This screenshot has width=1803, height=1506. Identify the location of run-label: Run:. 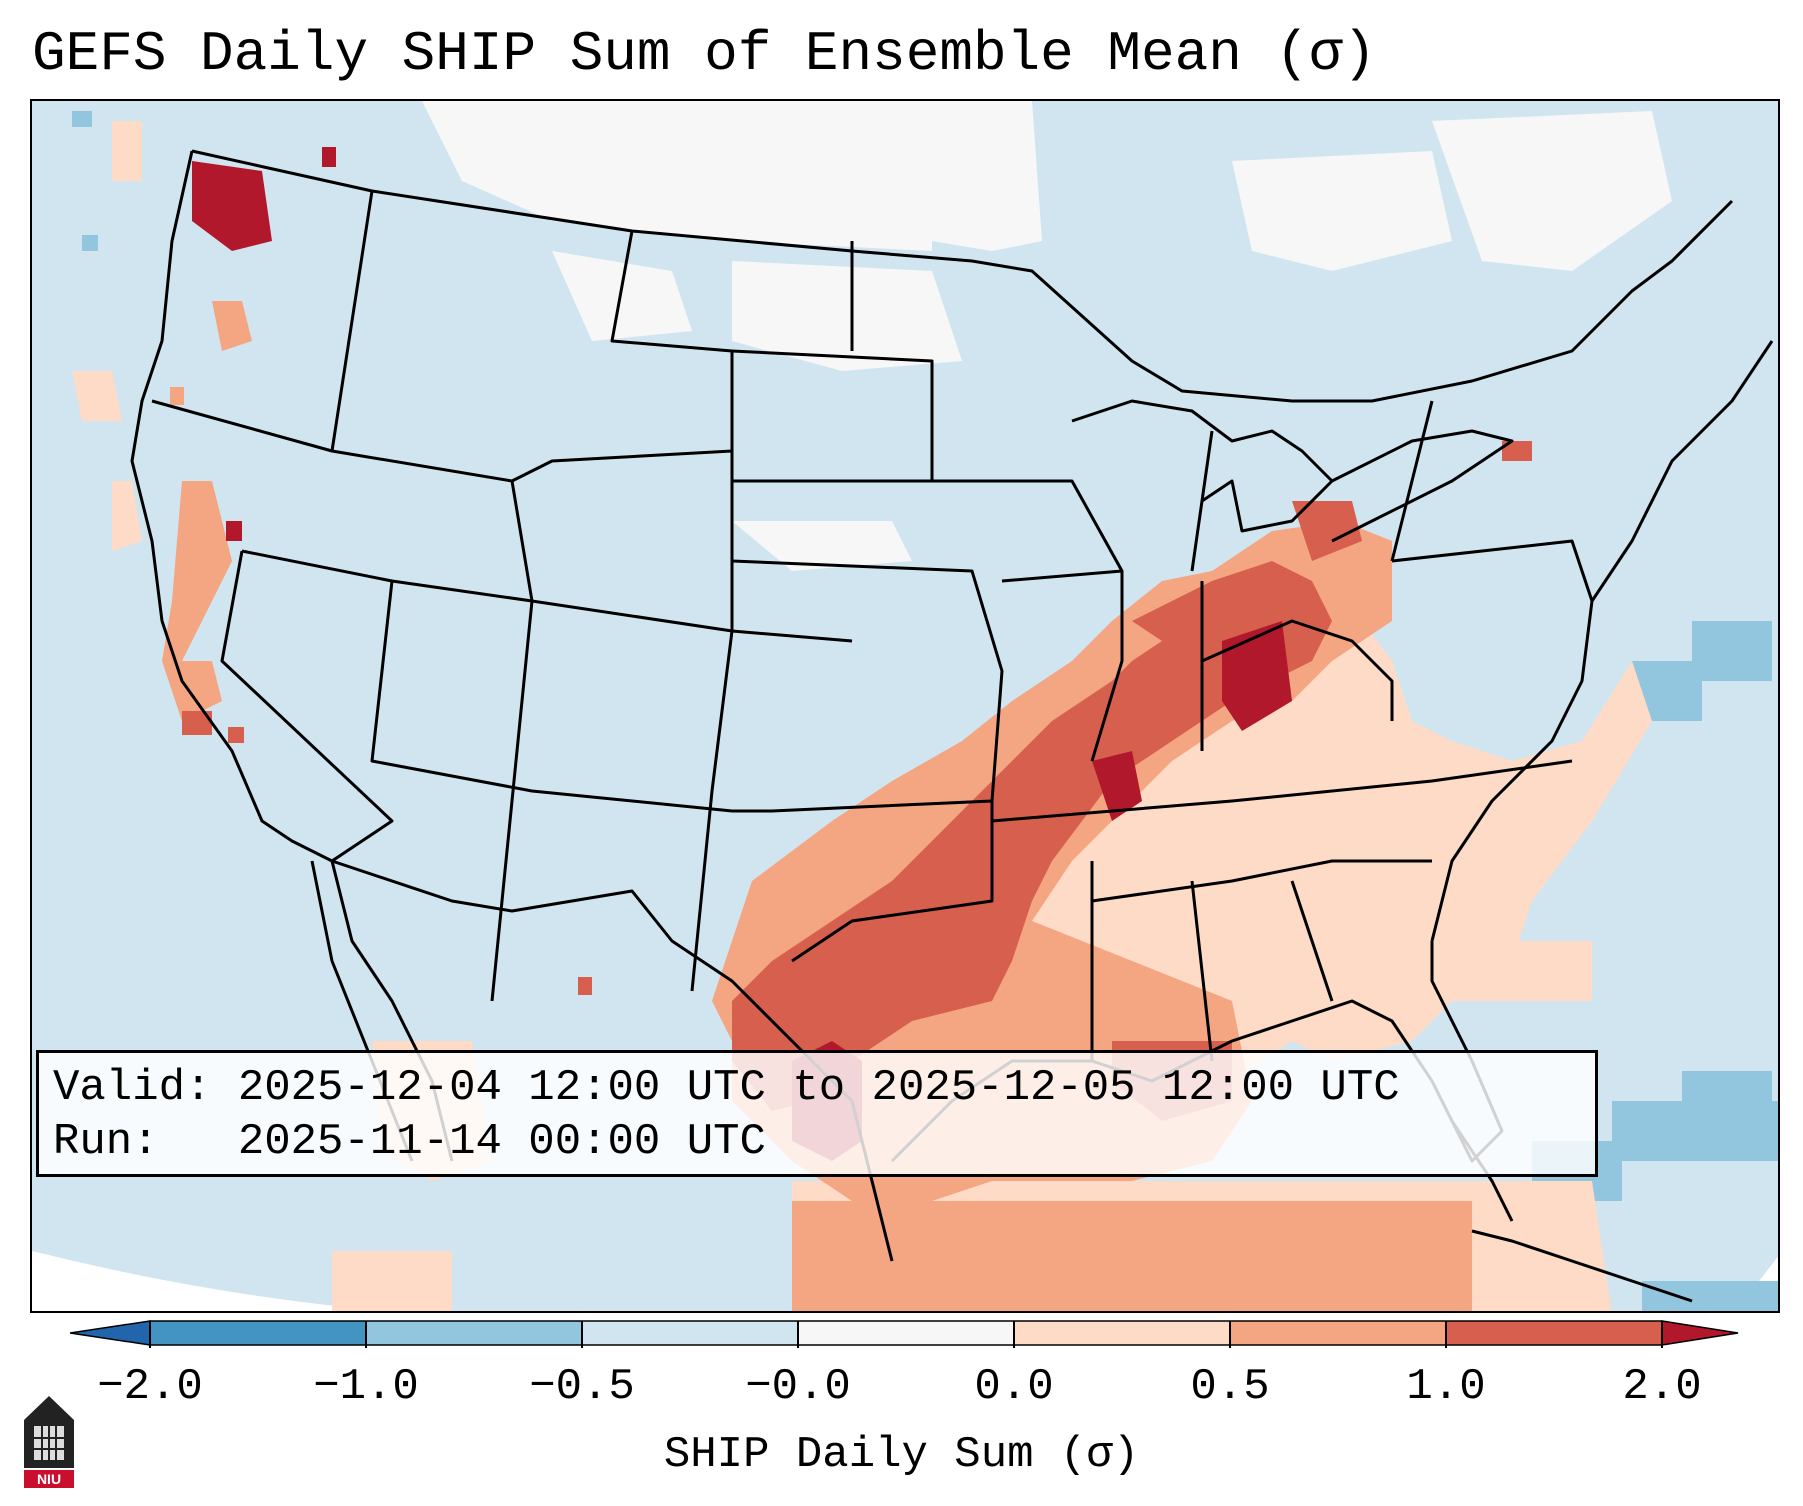
(106, 1142).